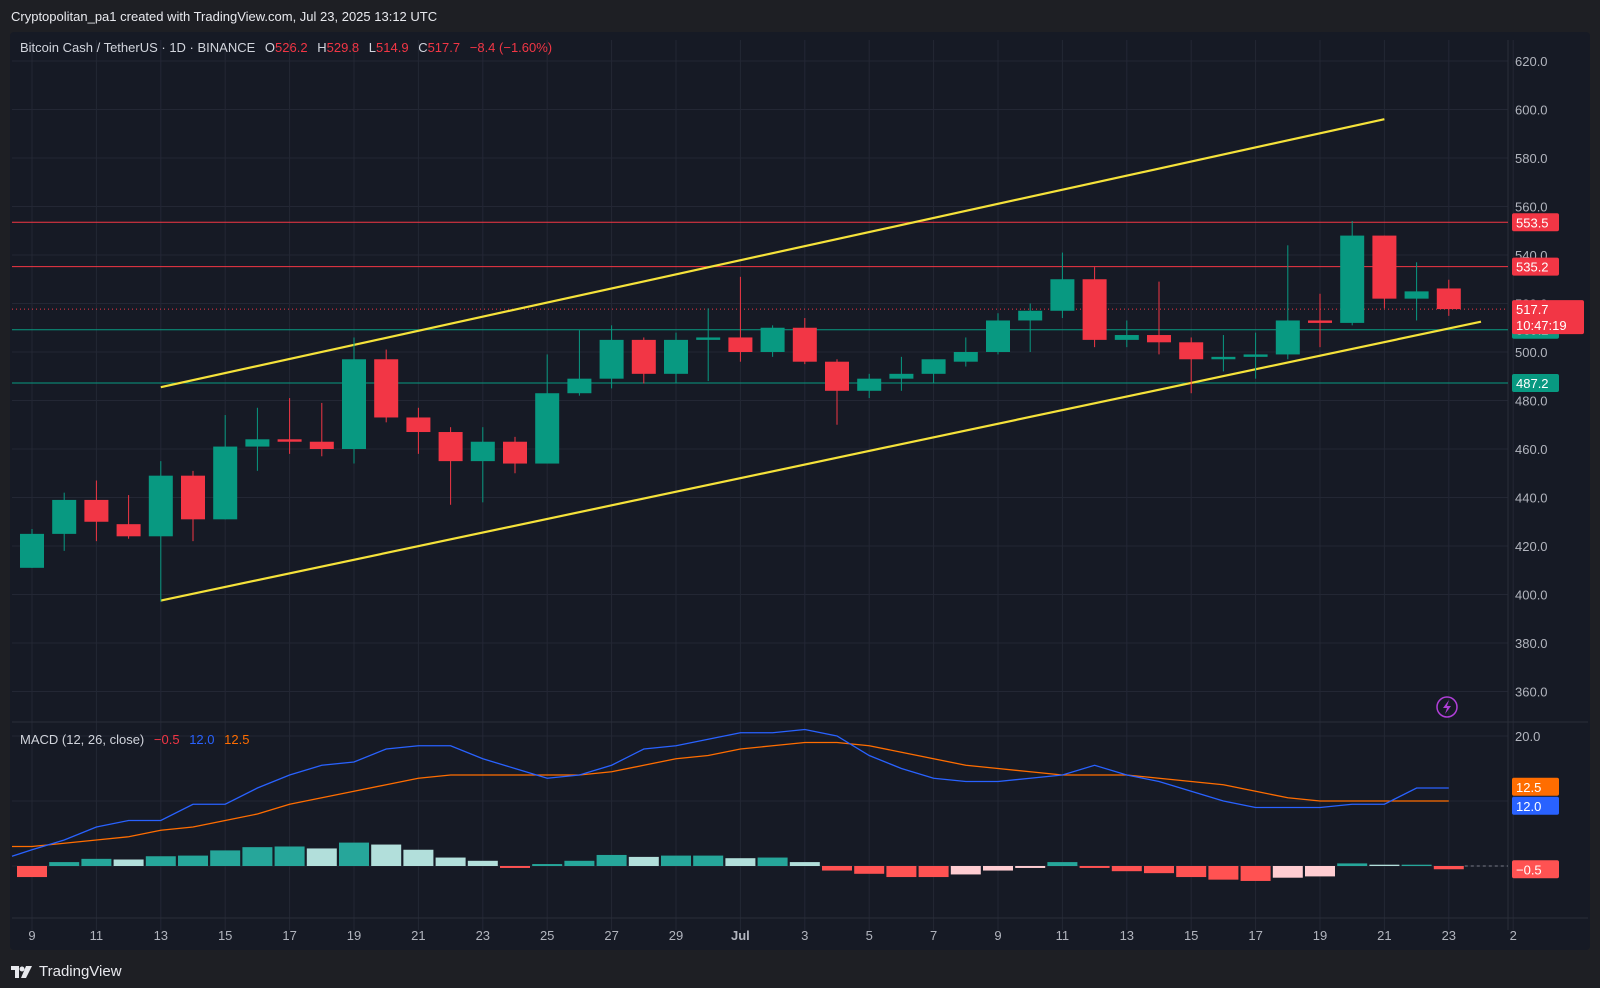 The width and height of the screenshot is (1600, 988). I want to click on time-tick-label: 3, so click(804, 935).